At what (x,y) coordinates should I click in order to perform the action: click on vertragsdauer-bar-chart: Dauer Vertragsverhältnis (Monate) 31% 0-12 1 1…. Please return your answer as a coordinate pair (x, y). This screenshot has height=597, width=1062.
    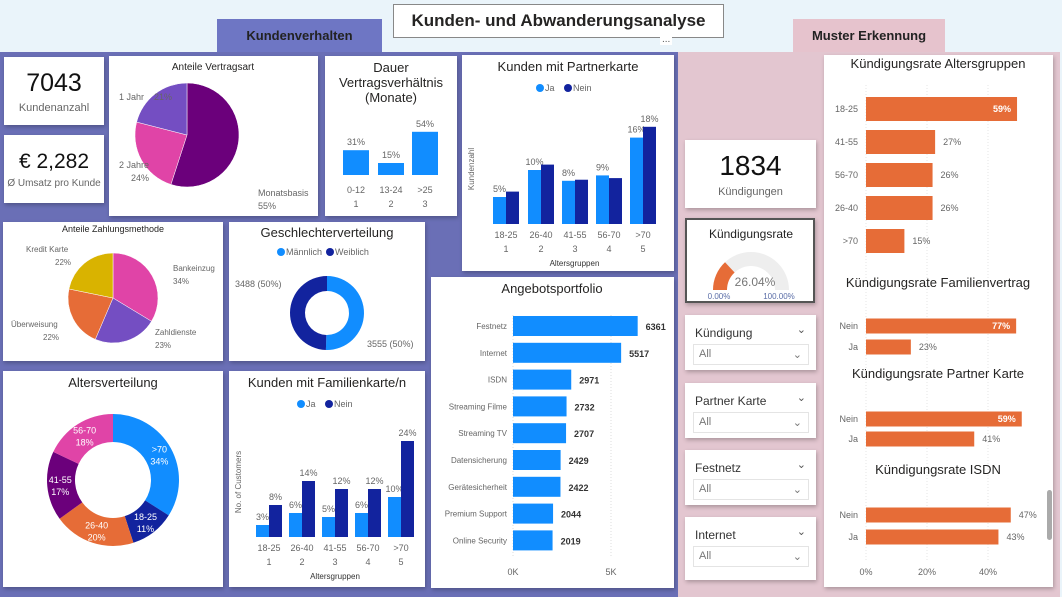
    Looking at the image, I should click on (391, 136).